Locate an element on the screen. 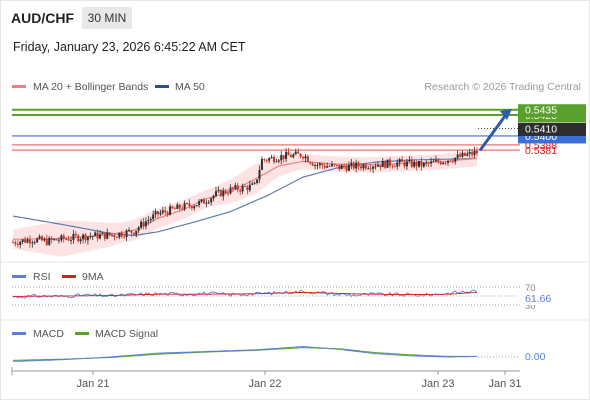 The width and height of the screenshot is (590, 400). rsi-legend-label: RSI is located at coordinates (42, 277).